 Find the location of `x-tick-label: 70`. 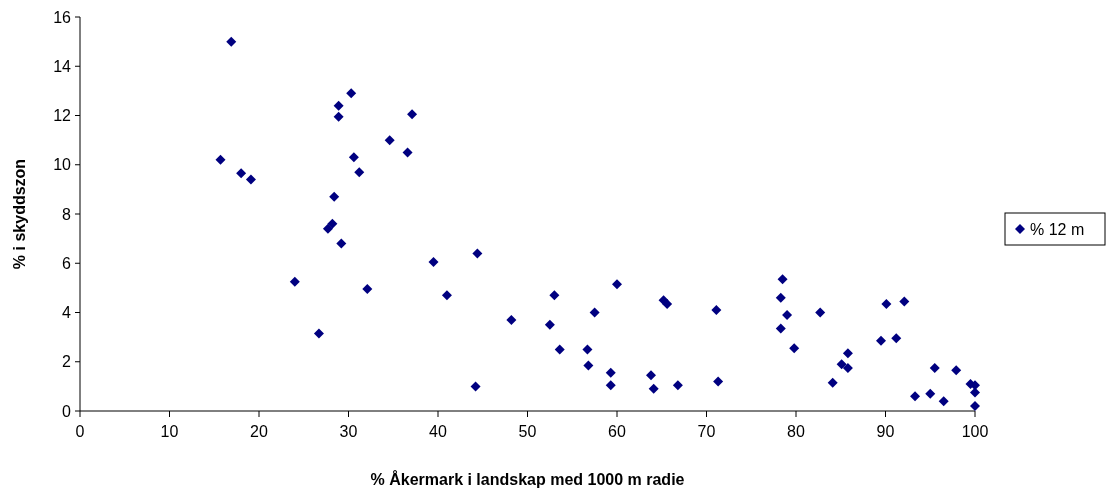

x-tick-label: 70 is located at coordinates (706, 431).